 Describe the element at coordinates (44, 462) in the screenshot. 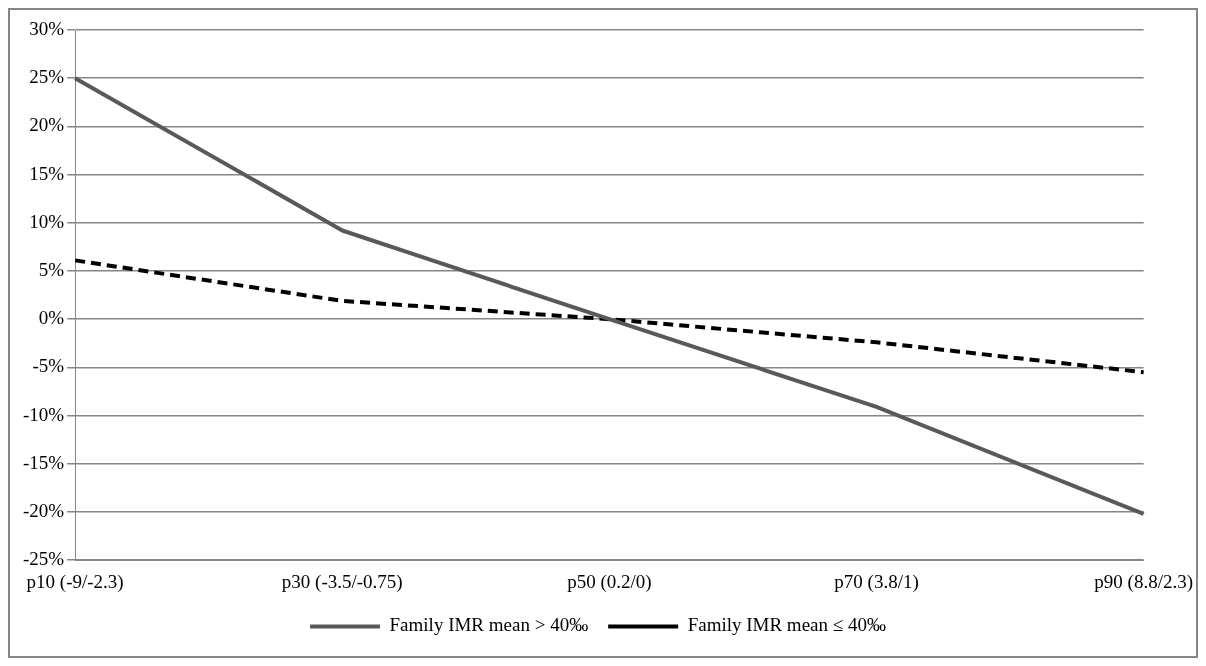

I see `y-tick-label: -15%` at that location.